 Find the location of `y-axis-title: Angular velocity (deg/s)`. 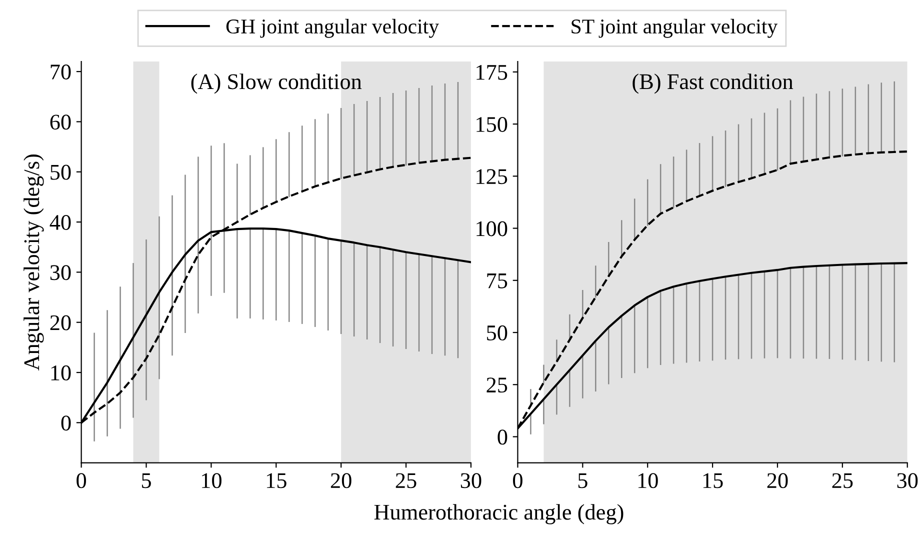

y-axis-title: Angular velocity (deg/s) is located at coordinates (34, 262).